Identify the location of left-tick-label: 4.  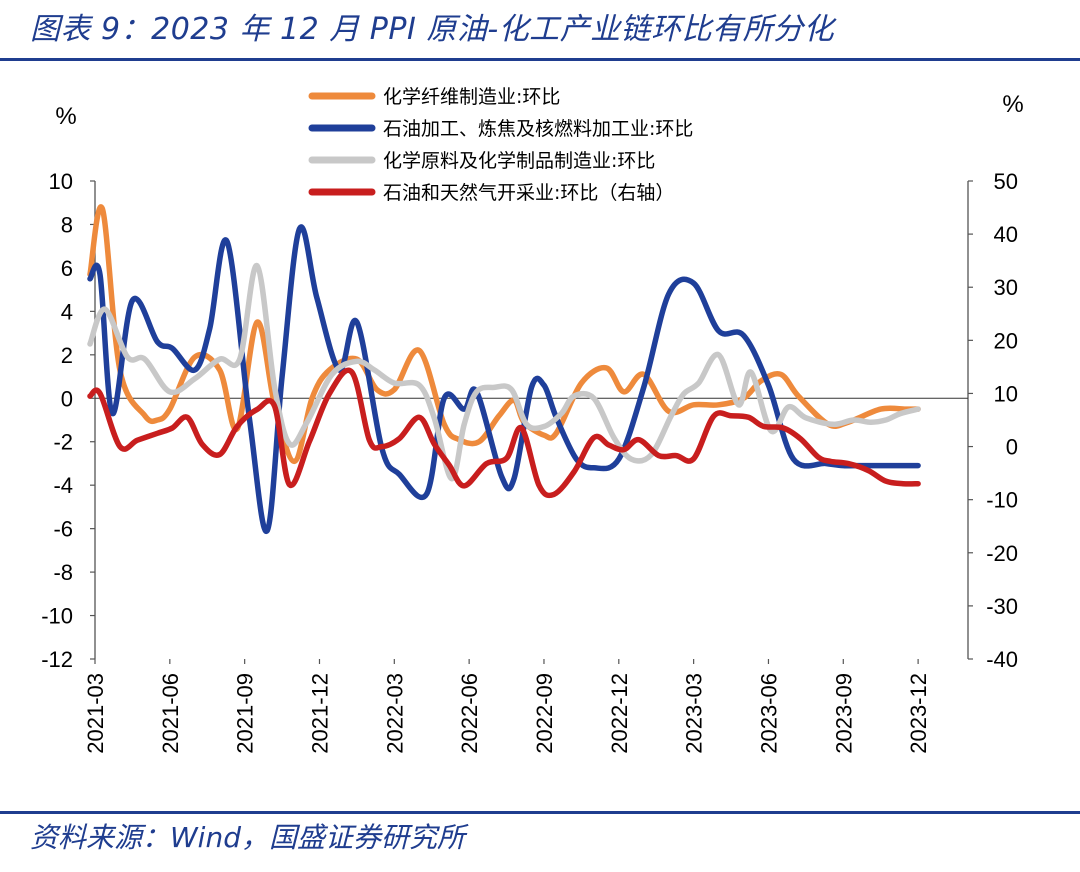
(67, 311).